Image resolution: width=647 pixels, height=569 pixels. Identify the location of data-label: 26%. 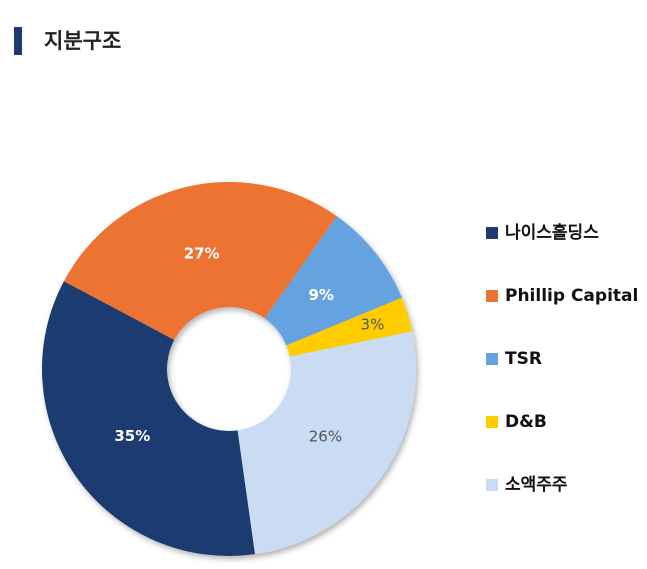
(325, 437).